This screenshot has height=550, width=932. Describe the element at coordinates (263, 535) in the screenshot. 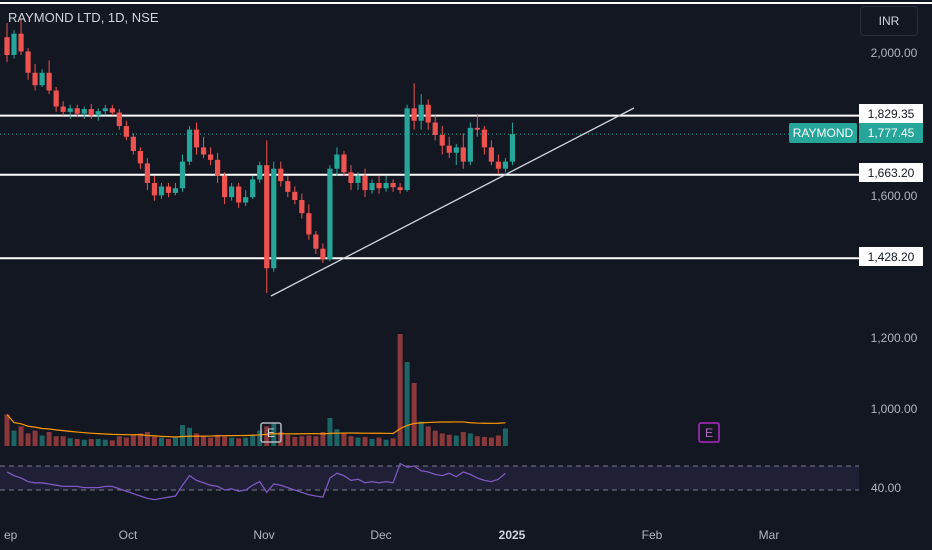

I see `time-label: Nov` at that location.